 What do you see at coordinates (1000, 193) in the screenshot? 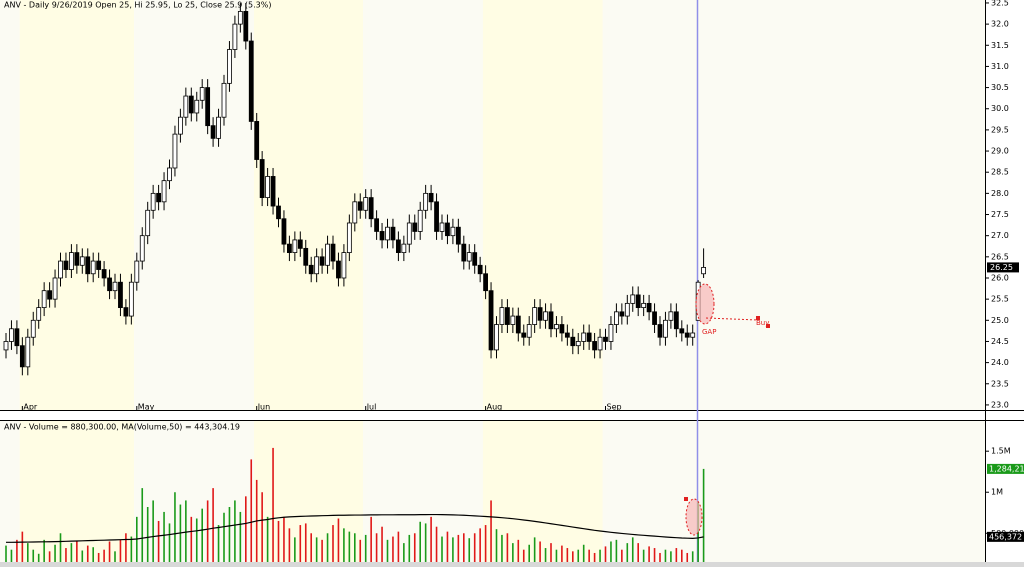
I see `y-tick-label: 28.0` at bounding box center [1000, 193].